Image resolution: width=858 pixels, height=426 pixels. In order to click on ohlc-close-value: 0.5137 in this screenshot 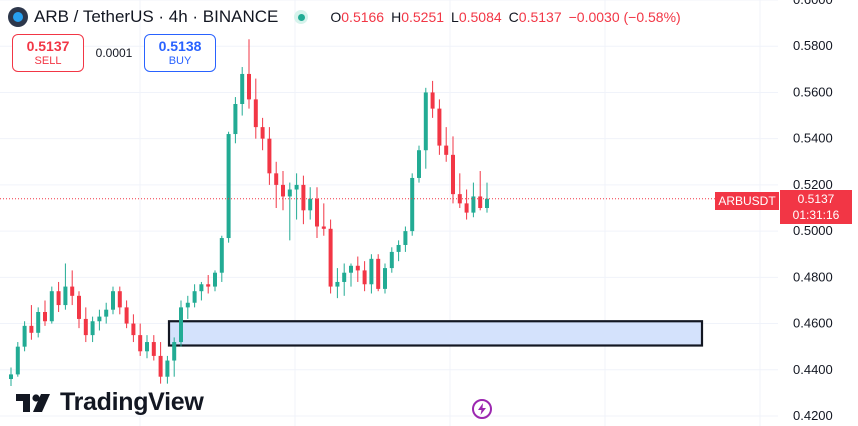, I will do `click(540, 17)`.